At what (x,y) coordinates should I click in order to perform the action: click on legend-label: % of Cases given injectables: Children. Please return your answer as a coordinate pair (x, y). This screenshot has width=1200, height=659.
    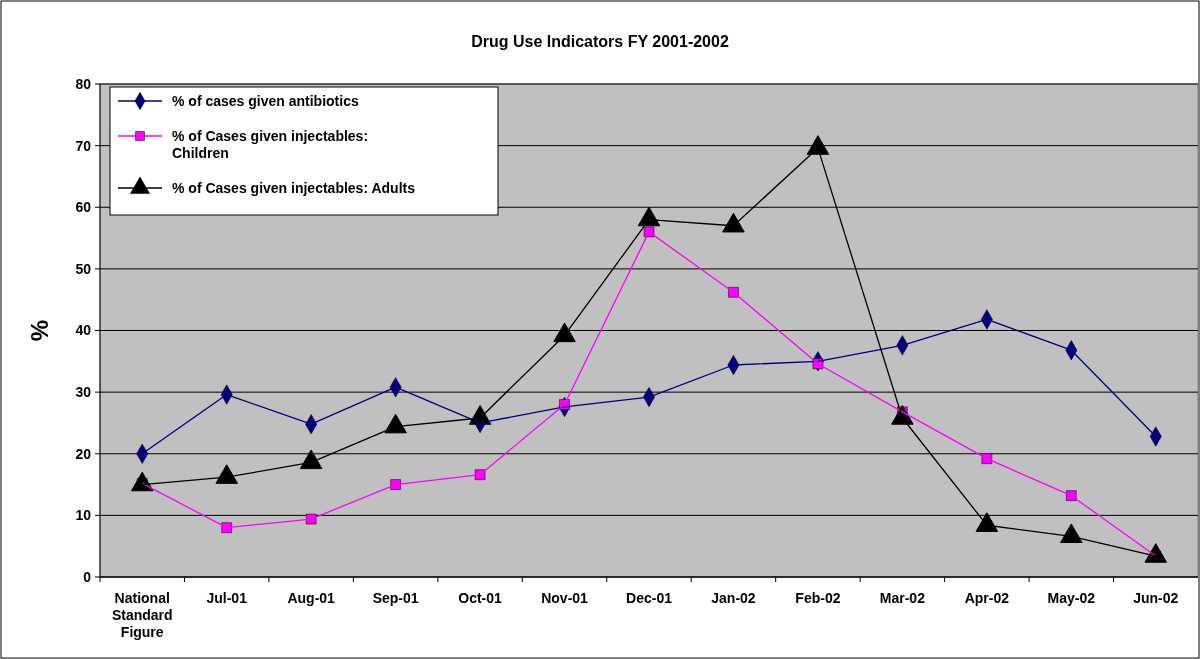
    Looking at the image, I should click on (270, 144).